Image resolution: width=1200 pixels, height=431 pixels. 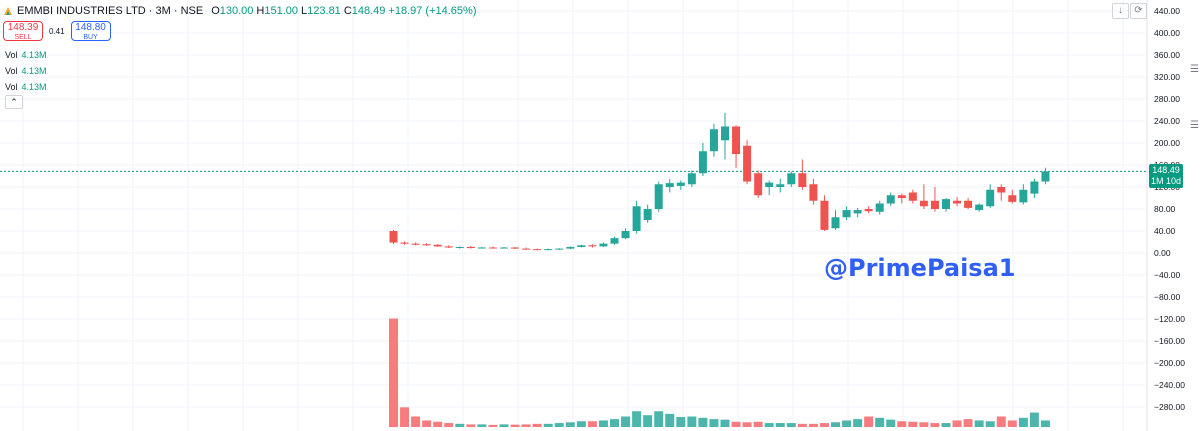 I want to click on y-tick-label: 400.00, so click(x=1167, y=33).